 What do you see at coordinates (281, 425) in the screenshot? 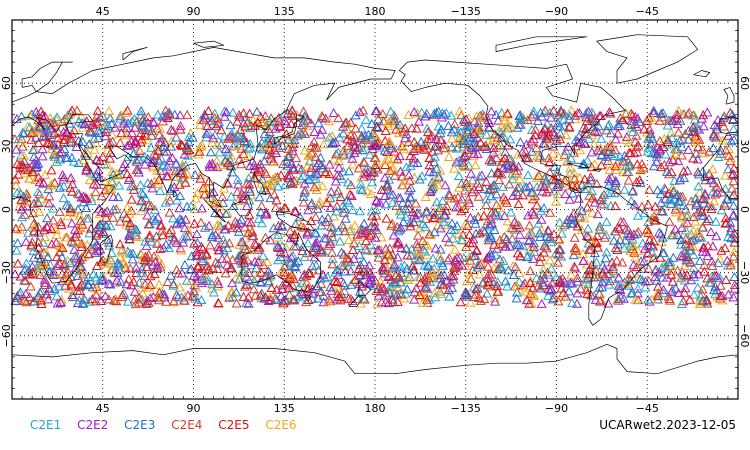
I see `legend-item-c2e6: C2E6` at bounding box center [281, 425].